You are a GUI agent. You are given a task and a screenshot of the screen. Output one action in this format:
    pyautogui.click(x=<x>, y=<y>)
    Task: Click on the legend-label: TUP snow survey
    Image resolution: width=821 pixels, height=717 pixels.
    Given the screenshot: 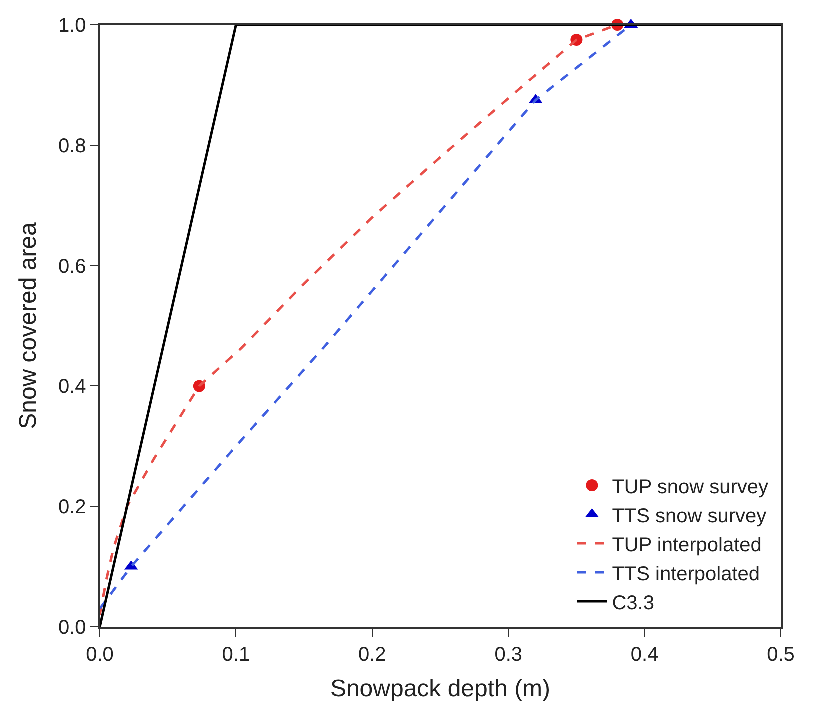 What is the action you would take?
    pyautogui.click(x=690, y=487)
    